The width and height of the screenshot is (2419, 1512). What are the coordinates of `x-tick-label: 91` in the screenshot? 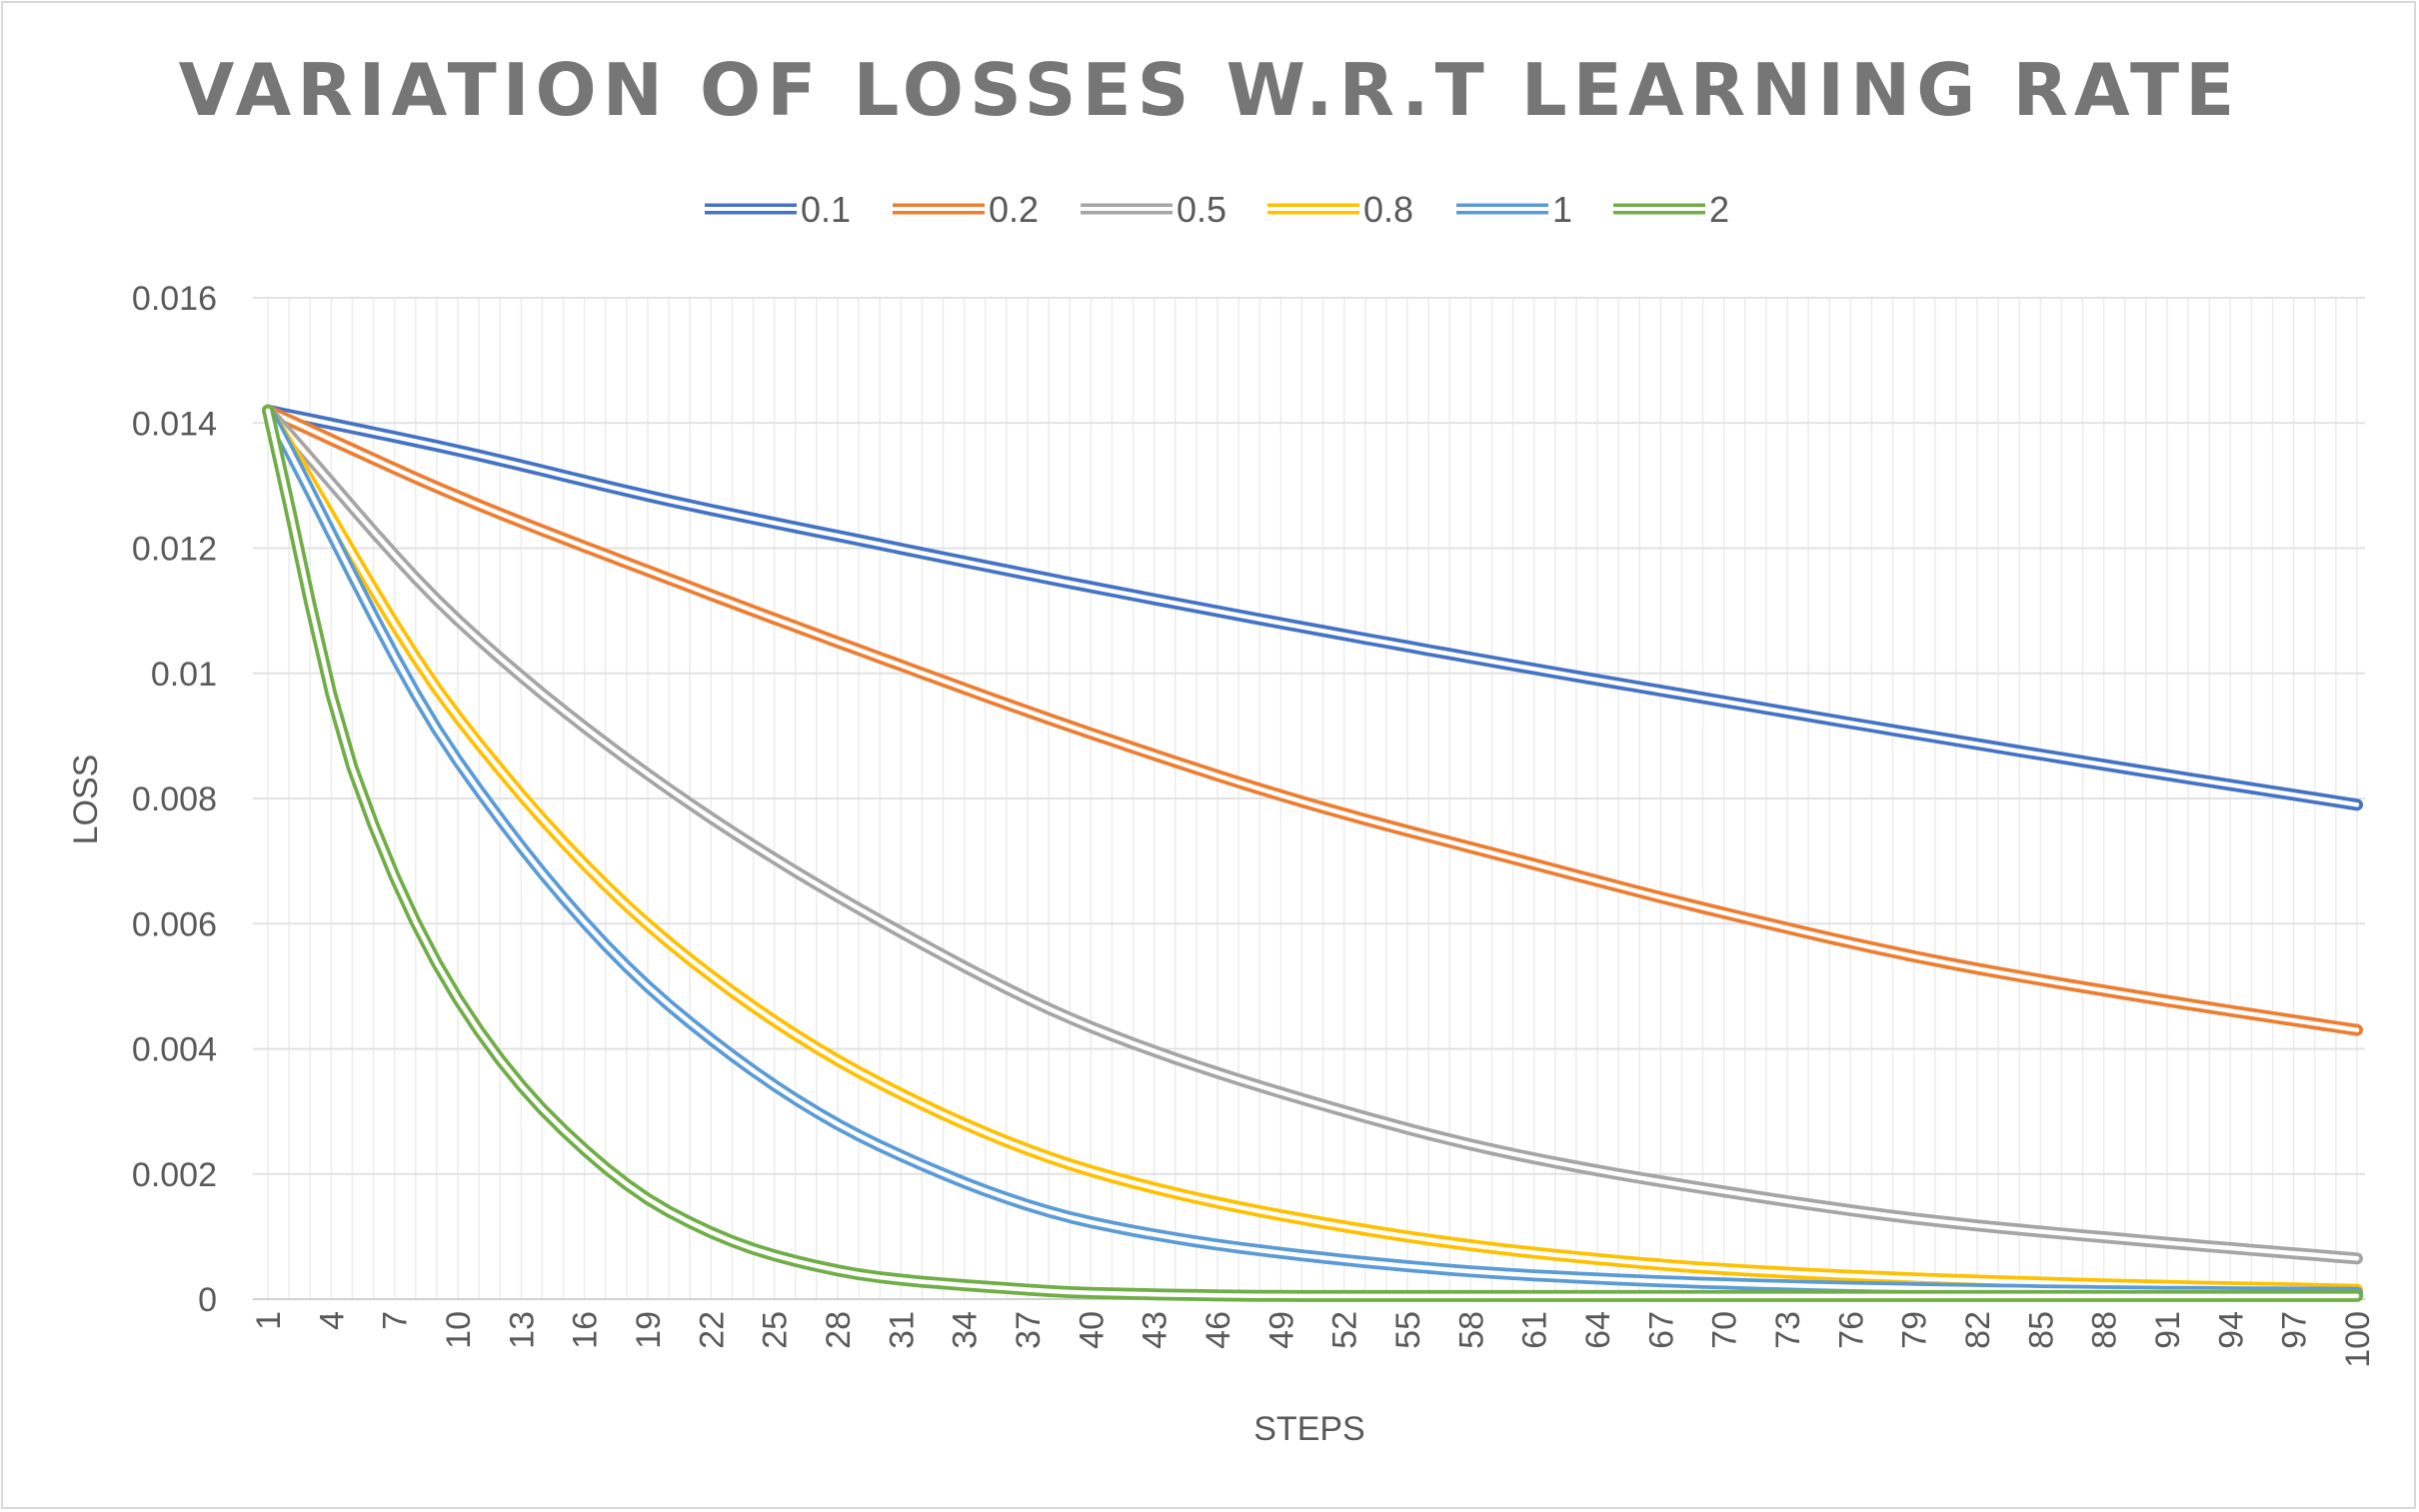 It's located at (2168, 1330).